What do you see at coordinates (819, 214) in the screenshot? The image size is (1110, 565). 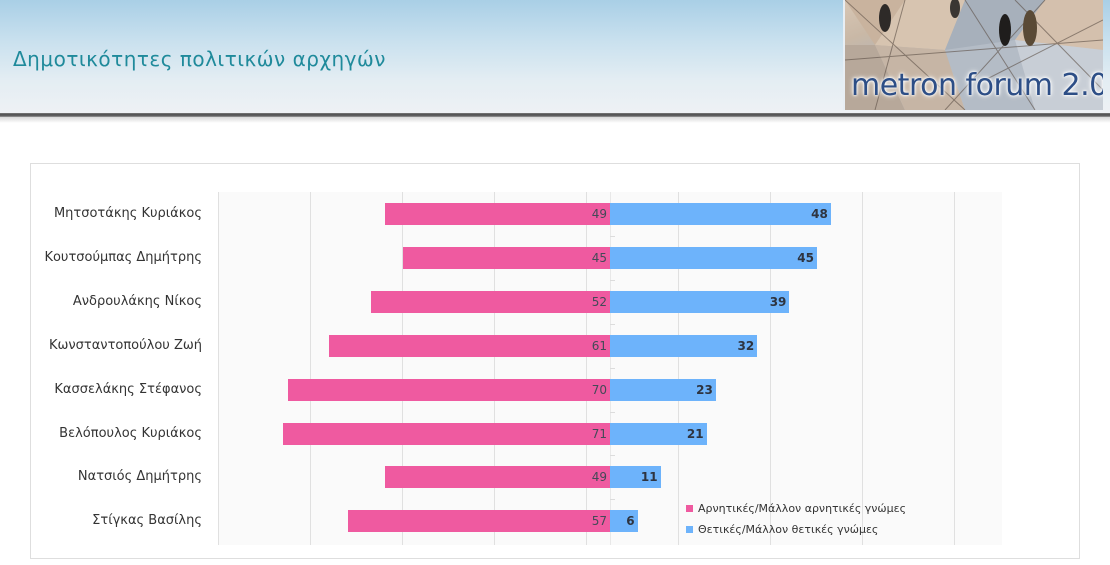 I see `bar-positive-value: 48` at bounding box center [819, 214].